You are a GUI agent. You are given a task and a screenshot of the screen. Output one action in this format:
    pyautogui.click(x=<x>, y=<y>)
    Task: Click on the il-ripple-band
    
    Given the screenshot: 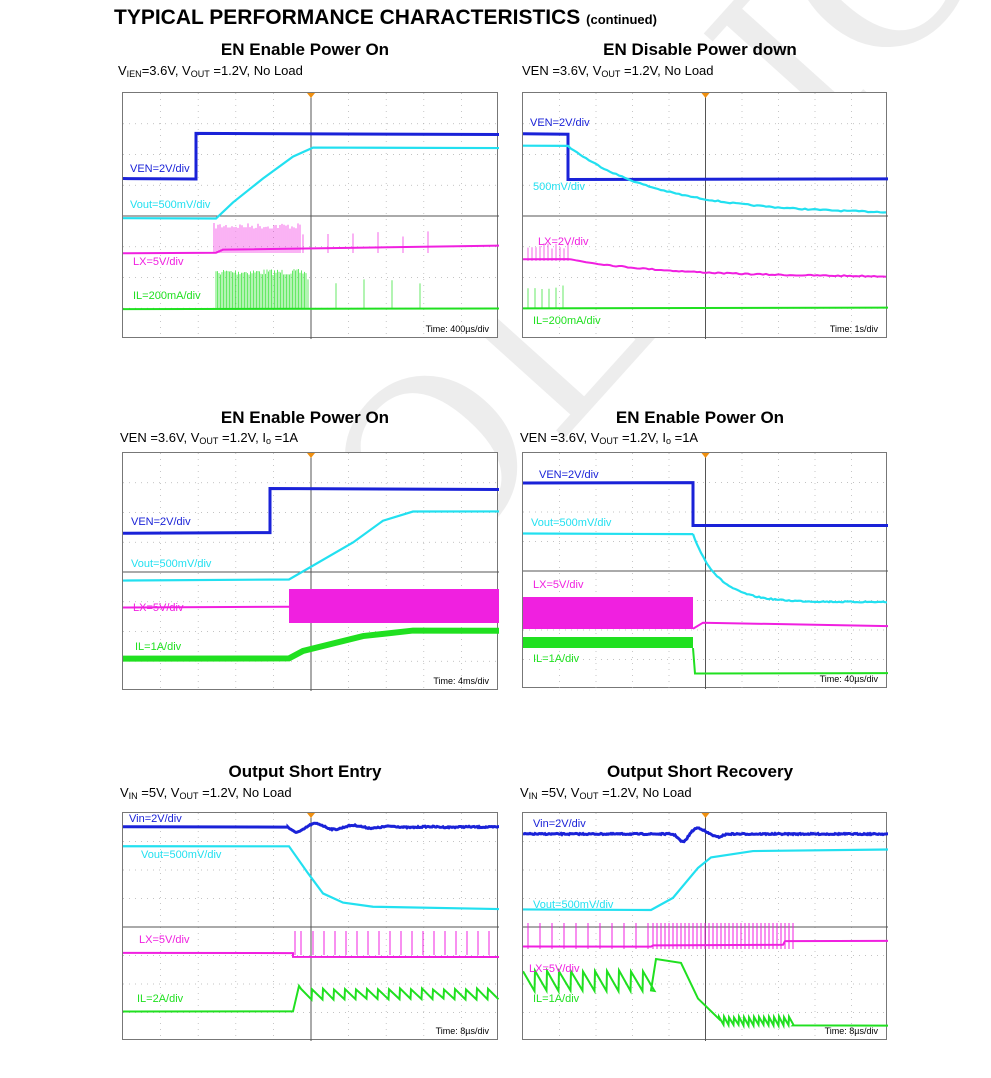 What is the action you would take?
    pyautogui.click(x=608, y=642)
    